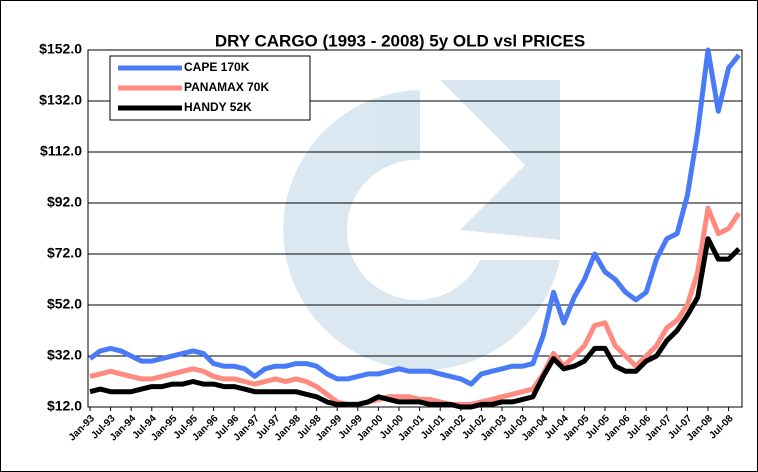 Image resolution: width=758 pixels, height=472 pixels. Describe the element at coordinates (60, 100) in the screenshot. I see `y-tick-label: $132.0` at that location.